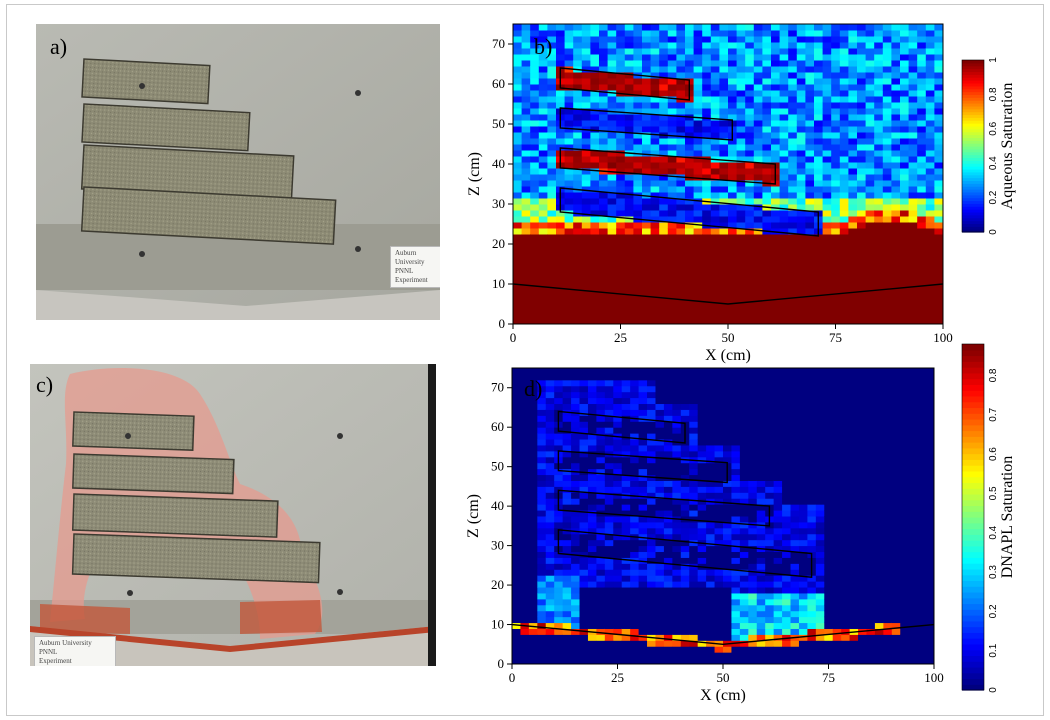 Image resolution: width=1050 pixels, height=720 pixels. Describe the element at coordinates (59, 46) in the screenshot. I see `panel-a-letter: a)` at that location.